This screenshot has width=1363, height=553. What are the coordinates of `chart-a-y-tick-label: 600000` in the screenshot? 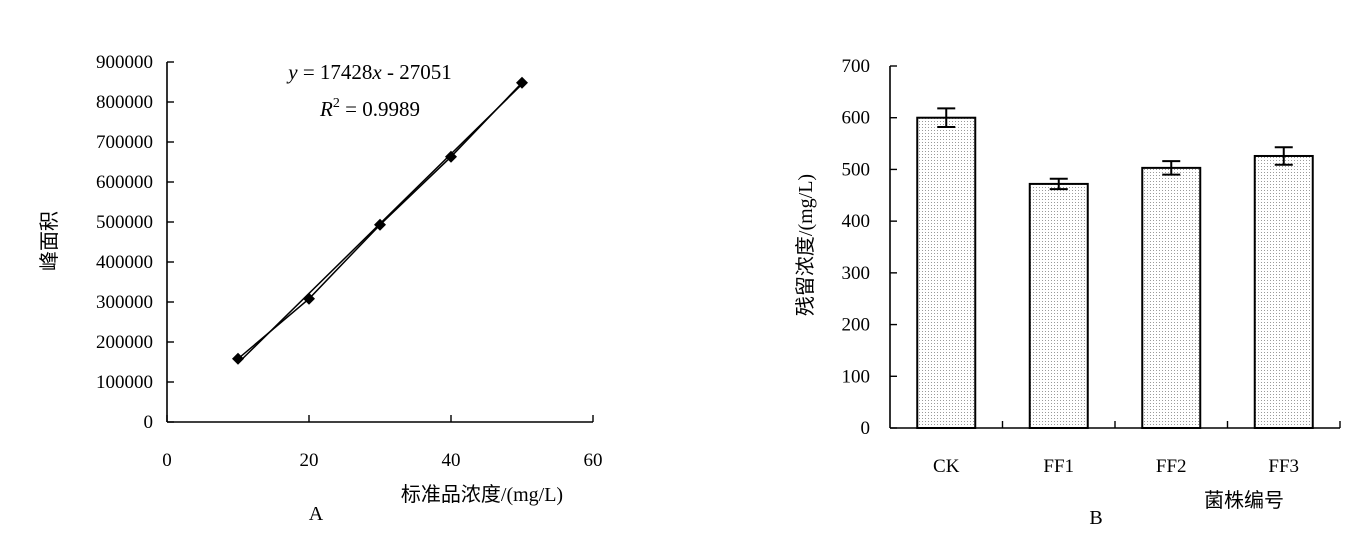 It's located at (124, 182).